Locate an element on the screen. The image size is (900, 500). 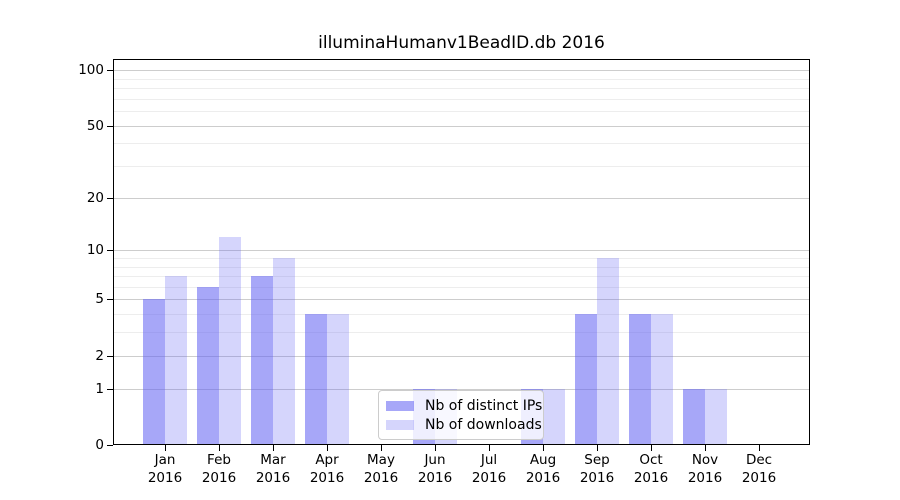
y-tick-label: 20 is located at coordinates (95, 197).